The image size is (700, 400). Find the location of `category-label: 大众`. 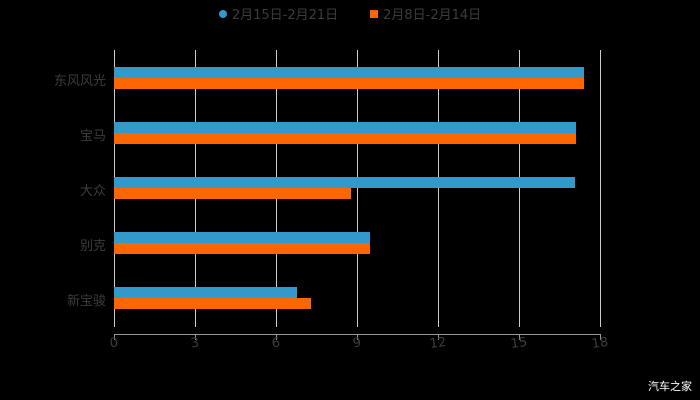

category-label: 大众 is located at coordinates (92, 191).